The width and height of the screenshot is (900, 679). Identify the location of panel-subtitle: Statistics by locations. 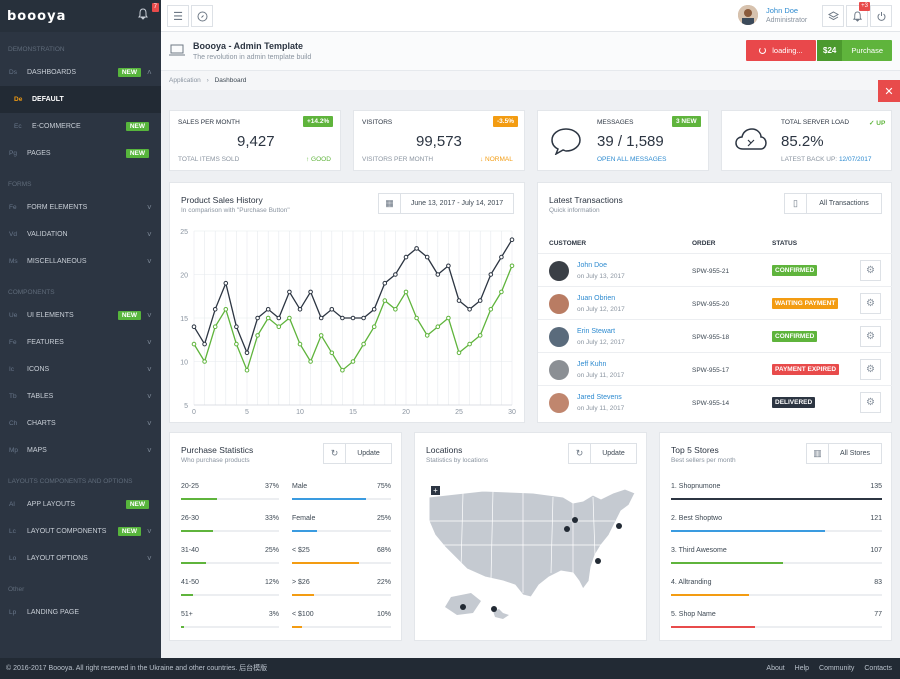
(457, 460).